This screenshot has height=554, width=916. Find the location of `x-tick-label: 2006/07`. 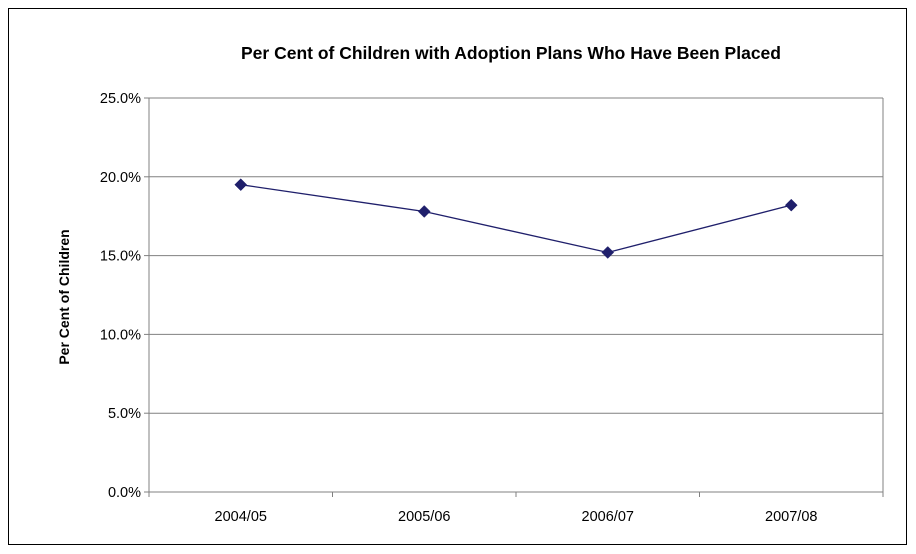

x-tick-label: 2006/07 is located at coordinates (608, 517).